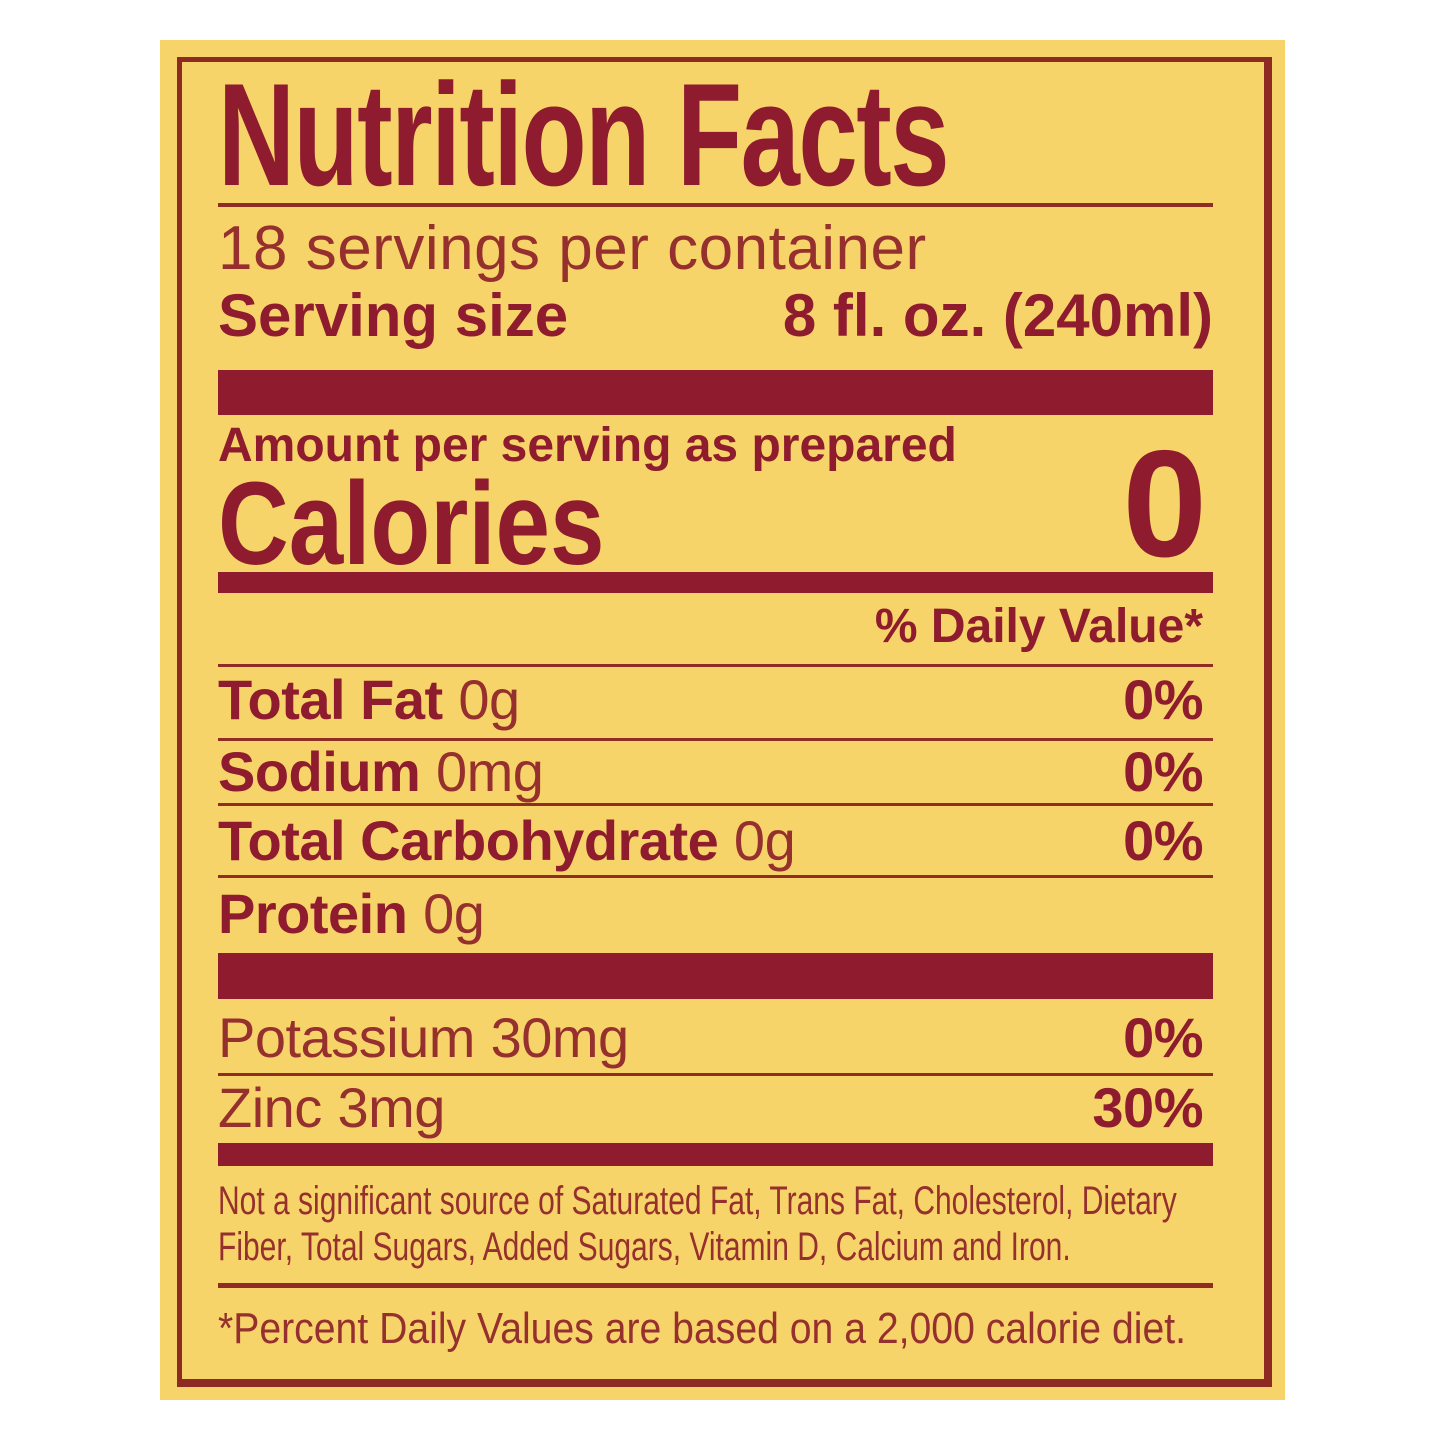 The width and height of the screenshot is (1445, 1445). What do you see at coordinates (715, 582) in the screenshot?
I see `calories-divider-bar` at bounding box center [715, 582].